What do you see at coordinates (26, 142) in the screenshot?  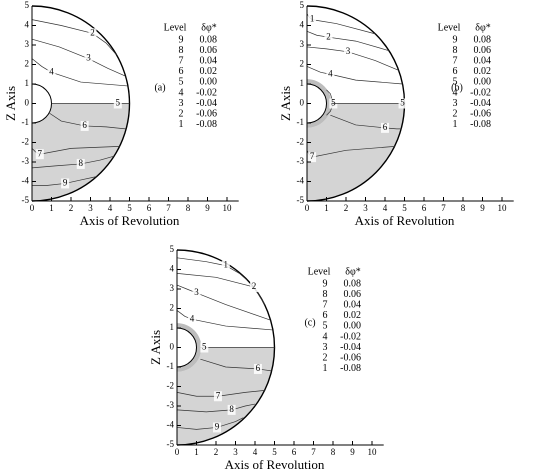 I see `y-tick-label: -2` at bounding box center [26, 142].